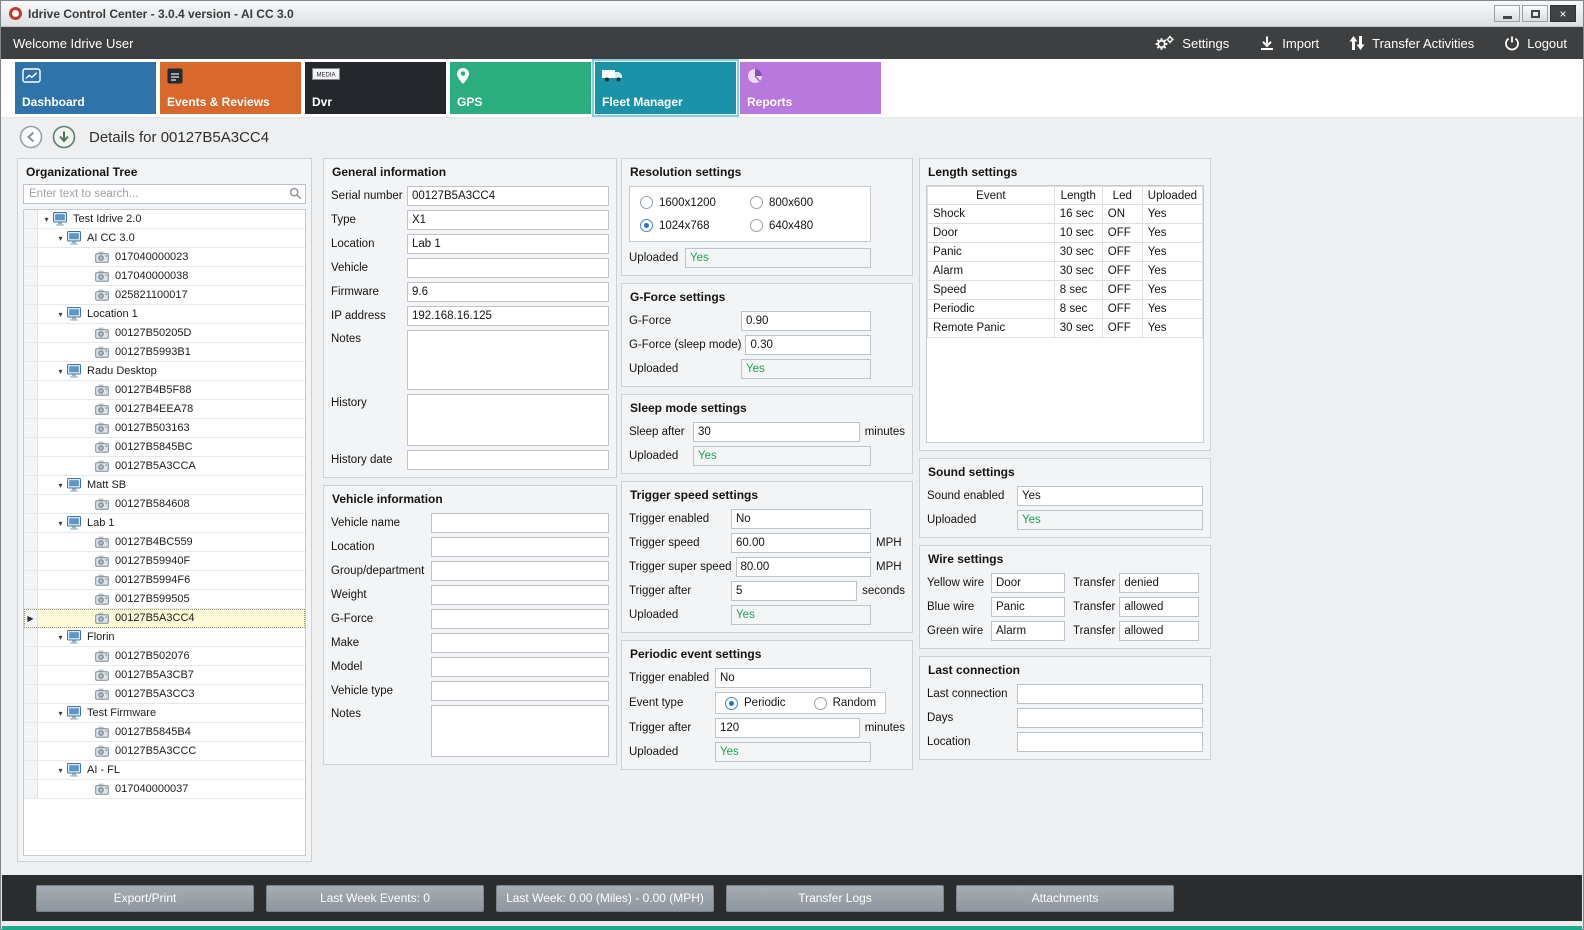 This screenshot has height=930, width=1584. I want to click on trigger-after-field, so click(794, 591).